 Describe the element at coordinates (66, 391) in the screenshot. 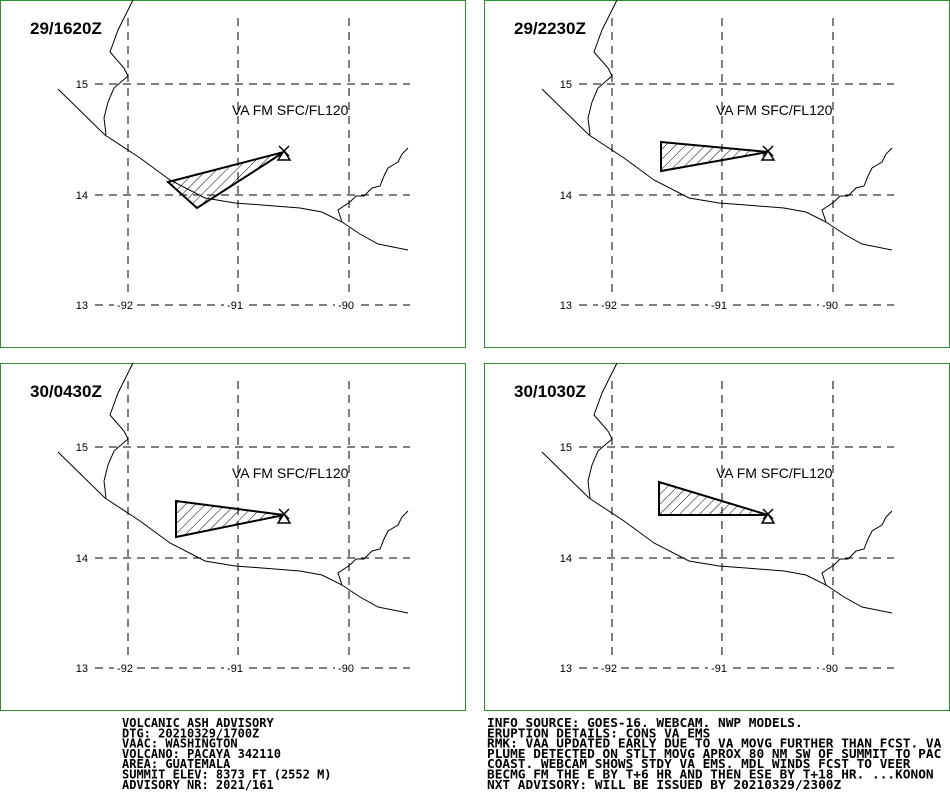

I see `panel-time: 30/0430Z` at that location.